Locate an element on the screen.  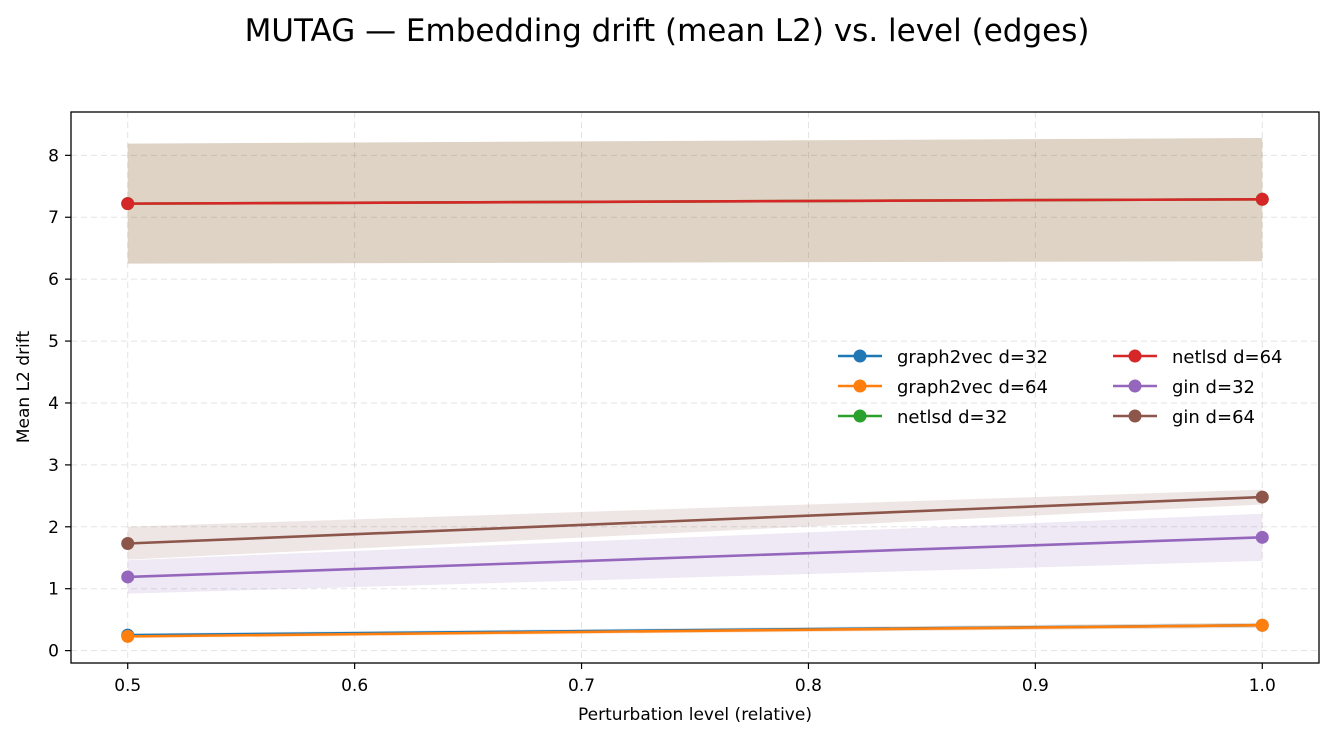
x-tick-label: 1.0 is located at coordinates (1262, 686).